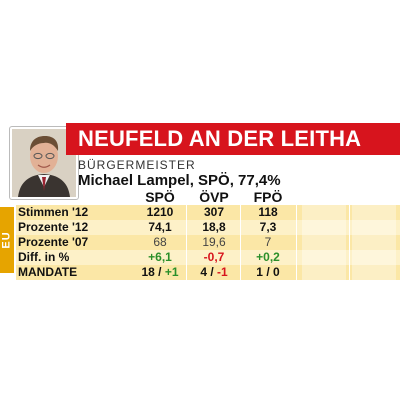 The width and height of the screenshot is (400, 400). What do you see at coordinates (44, 163) in the screenshot?
I see `portrait-image` at bounding box center [44, 163].